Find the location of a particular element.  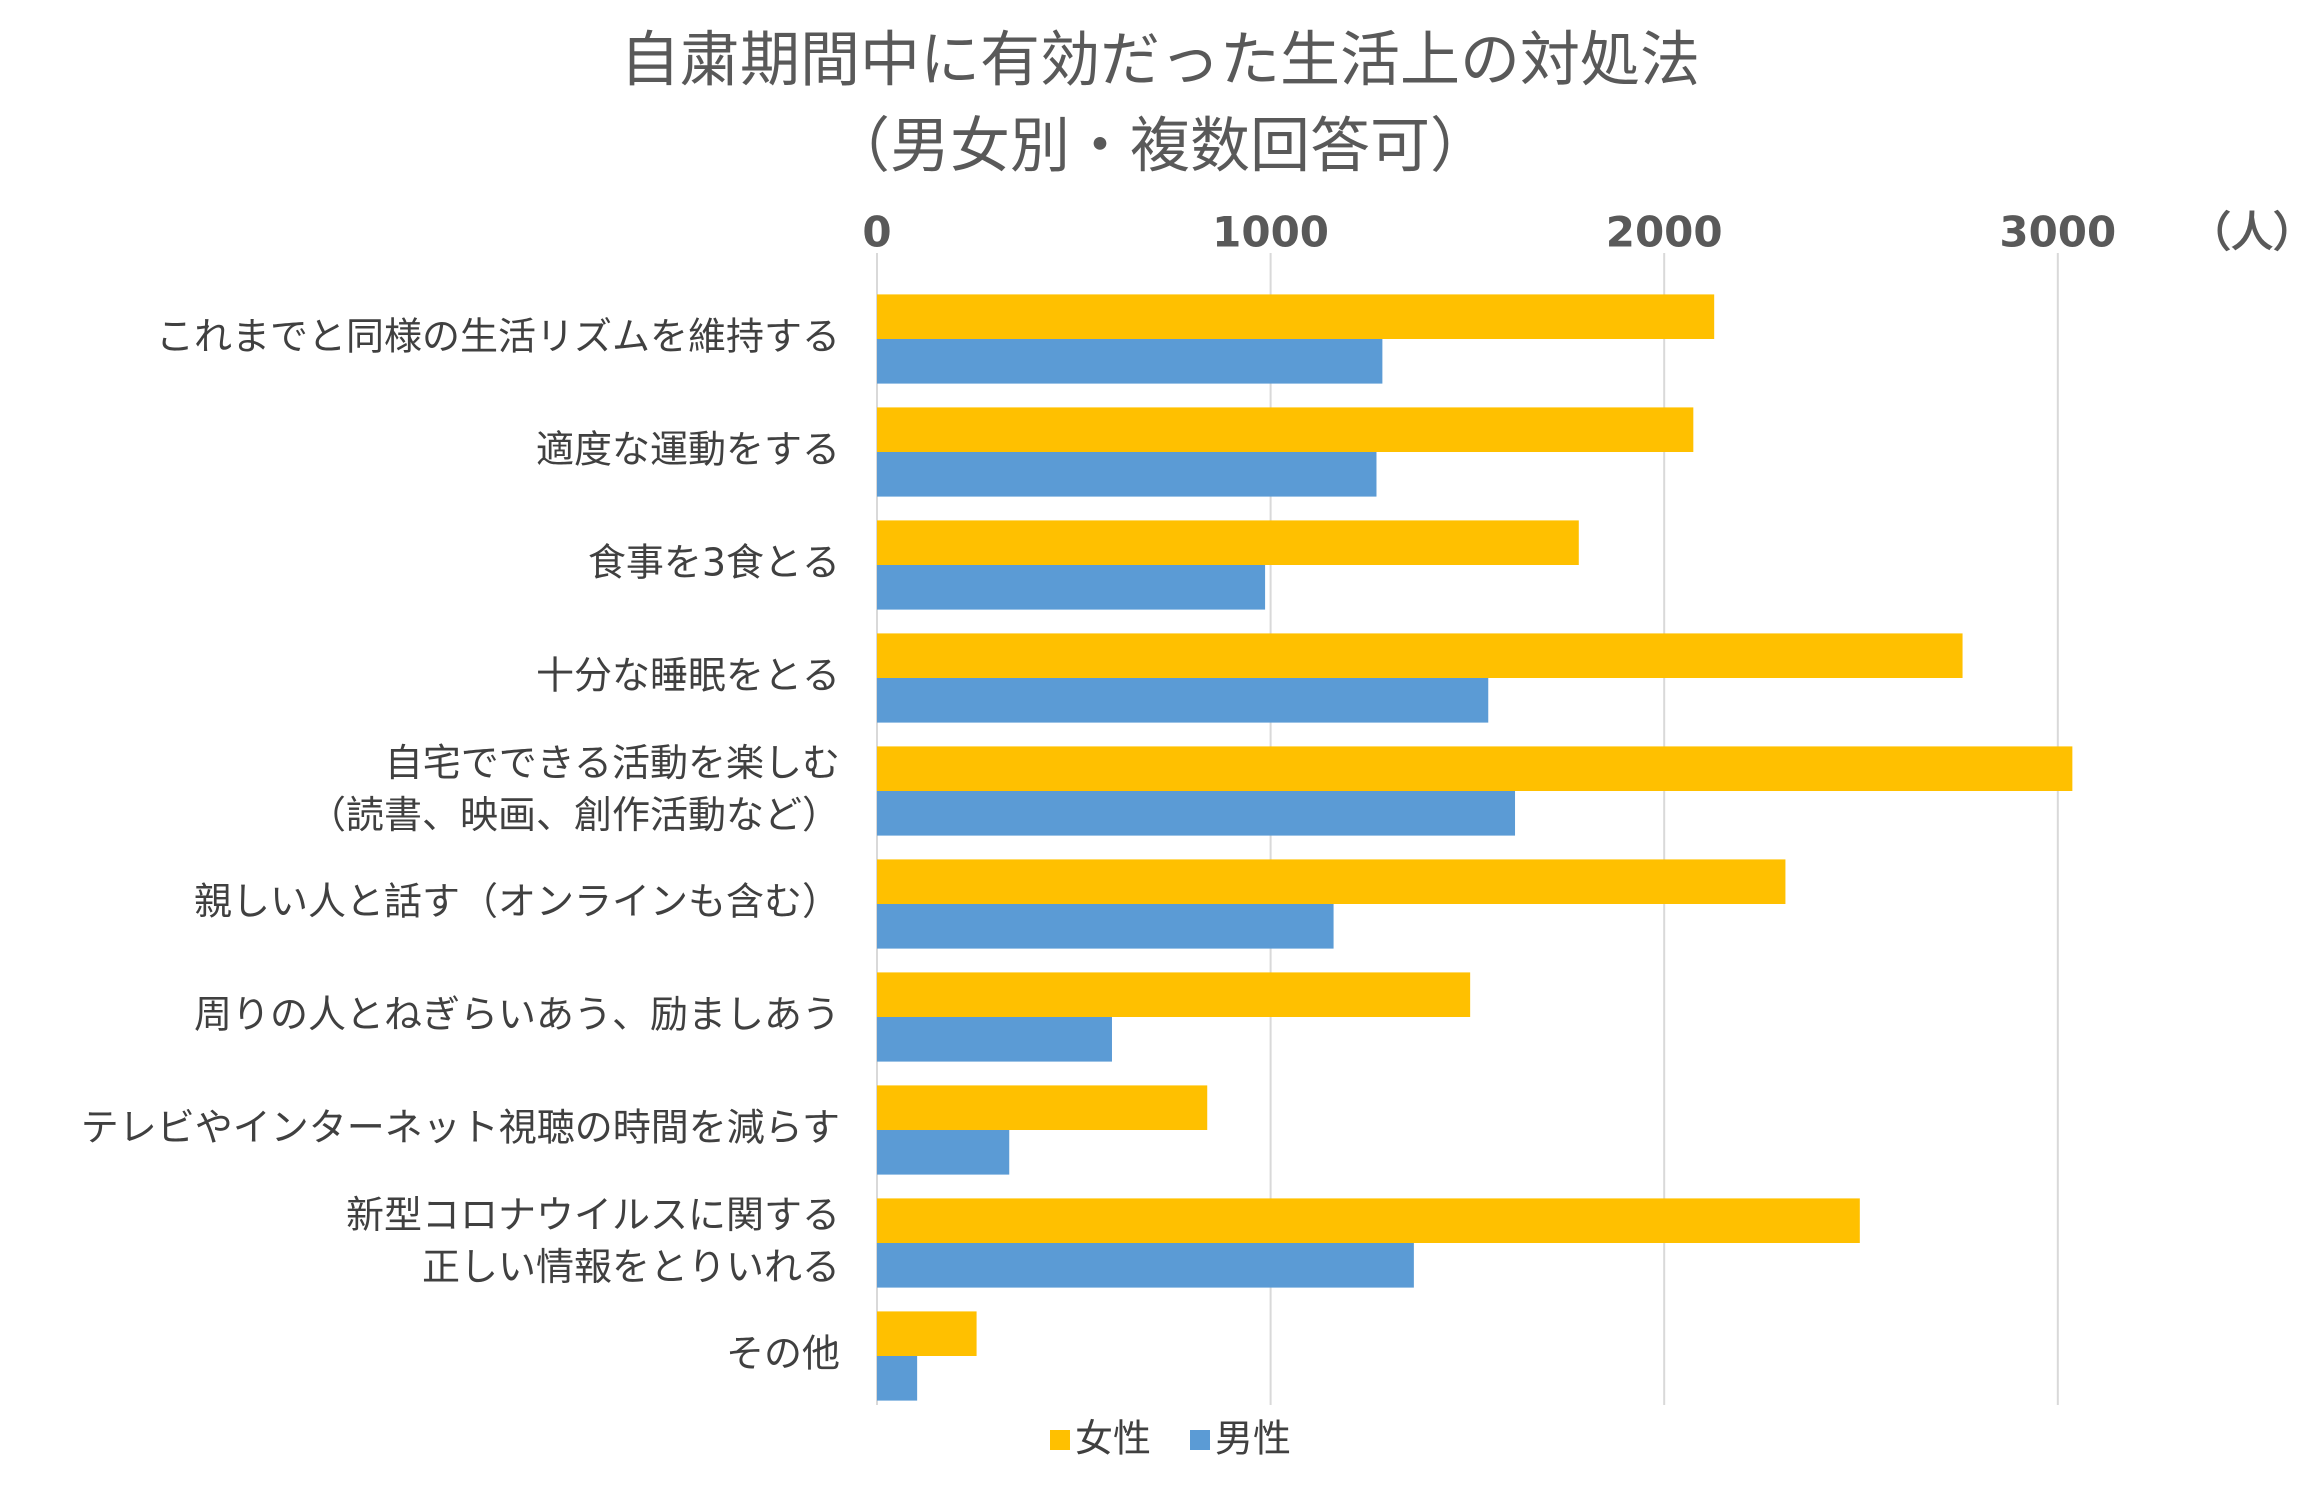

y-tick-label: その他 is located at coordinates (783, 1354).